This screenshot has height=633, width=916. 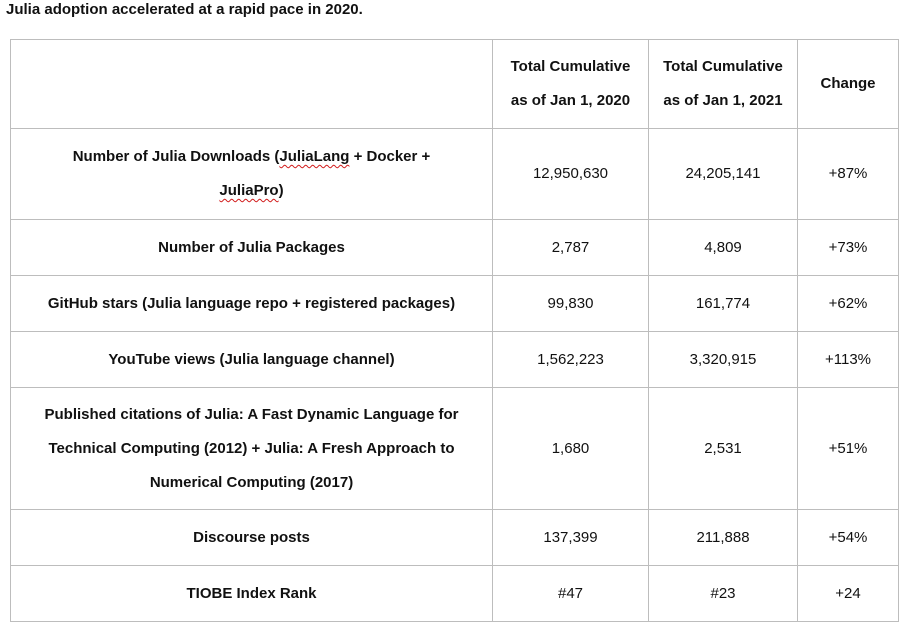 I want to click on change-value: +51%, so click(x=848, y=448).